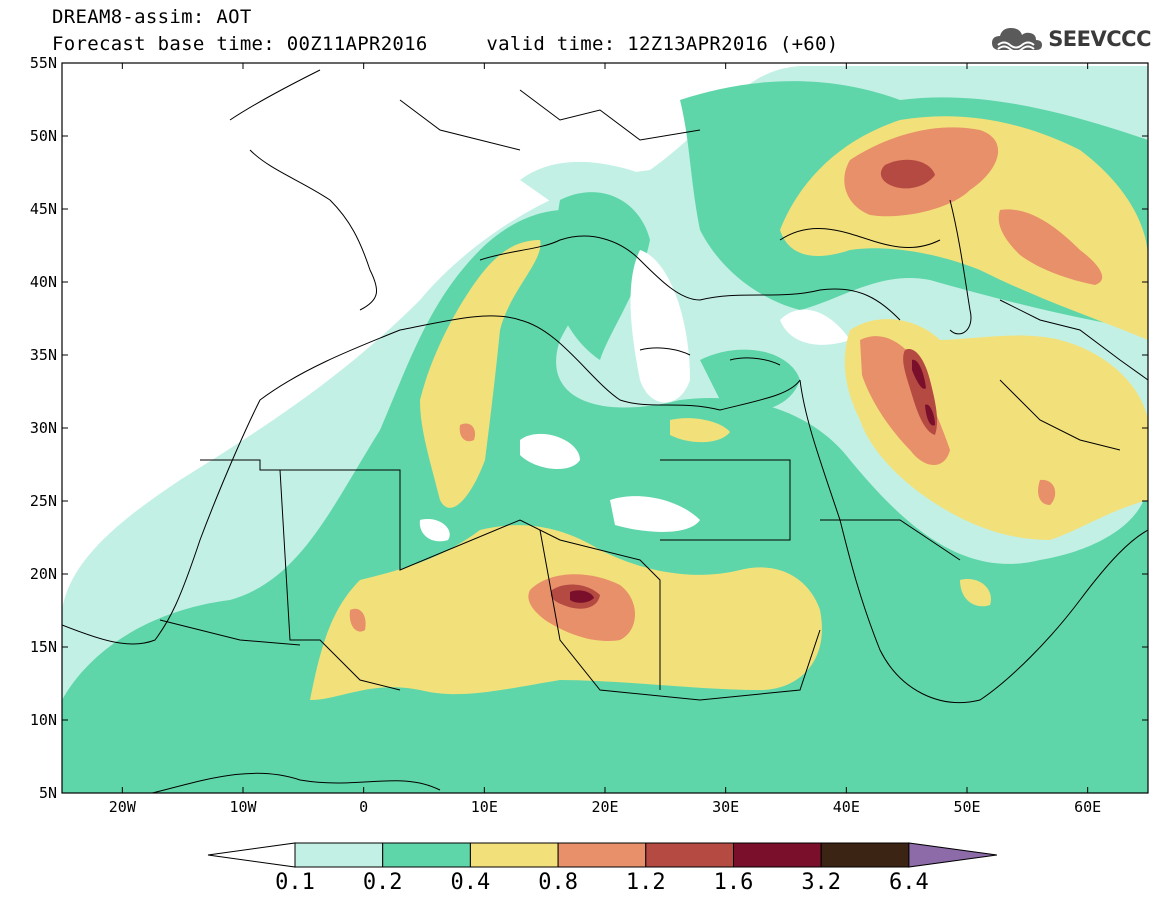 Image resolution: width=1165 pixels, height=905 pixels. What do you see at coordinates (152, 17) in the screenshot?
I see `map-title: DREAM8-assim: AOT` at bounding box center [152, 17].